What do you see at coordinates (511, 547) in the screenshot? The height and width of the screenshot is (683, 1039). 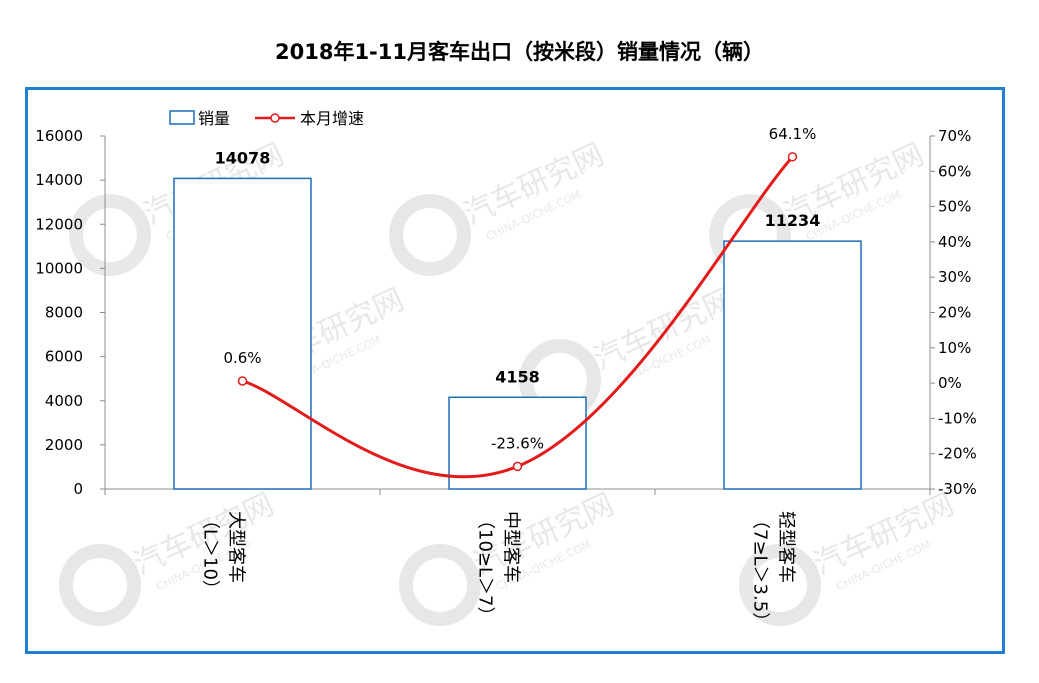 I see `category-label-line1: 中型客车` at bounding box center [511, 547].